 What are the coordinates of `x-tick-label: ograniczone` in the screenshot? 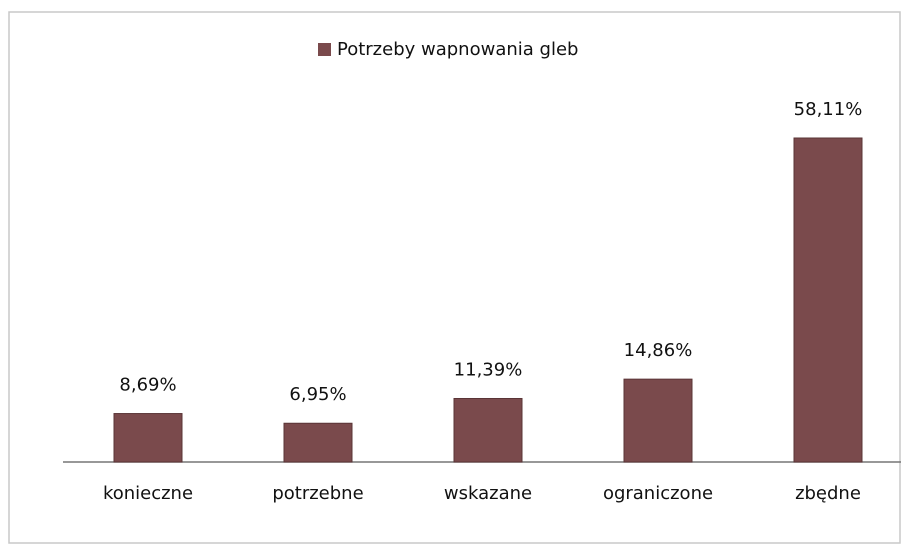 It's located at (658, 493).